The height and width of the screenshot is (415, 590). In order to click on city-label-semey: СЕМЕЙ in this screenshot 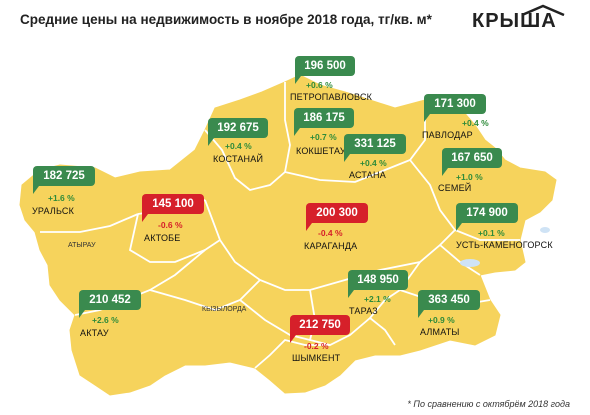, I will do `click(455, 188)`.